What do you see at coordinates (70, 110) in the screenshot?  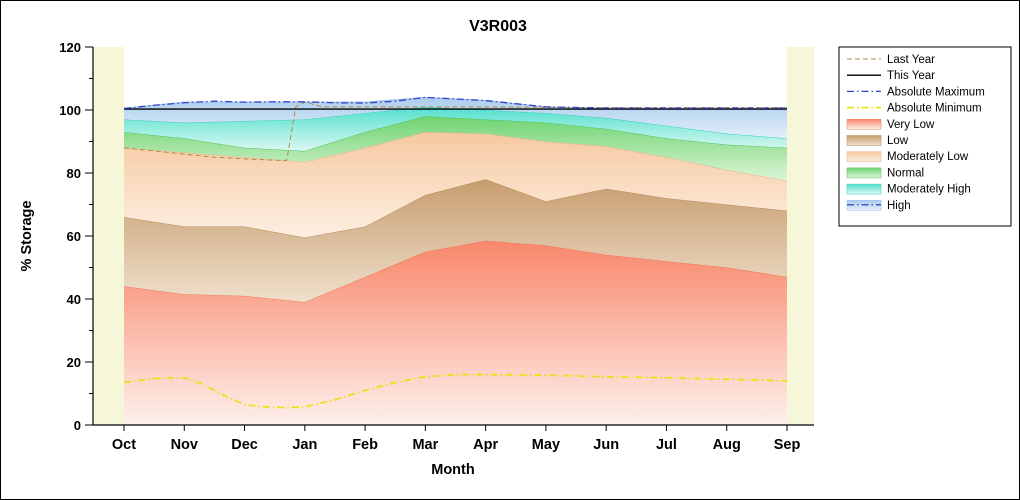 I see `y-tick-label: 100` at bounding box center [70, 110].